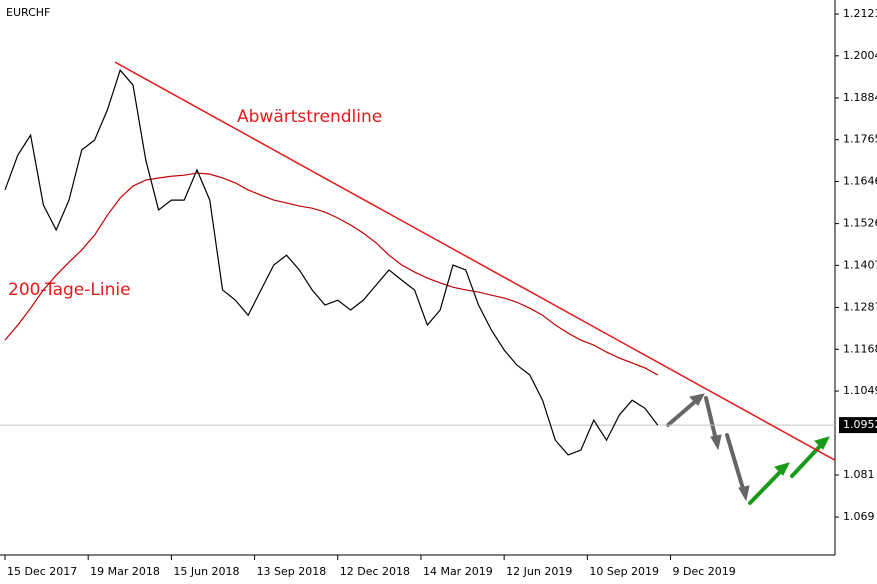 The width and height of the screenshot is (877, 584). I want to click on y-tick-label: 1.1287, so click(860, 307).